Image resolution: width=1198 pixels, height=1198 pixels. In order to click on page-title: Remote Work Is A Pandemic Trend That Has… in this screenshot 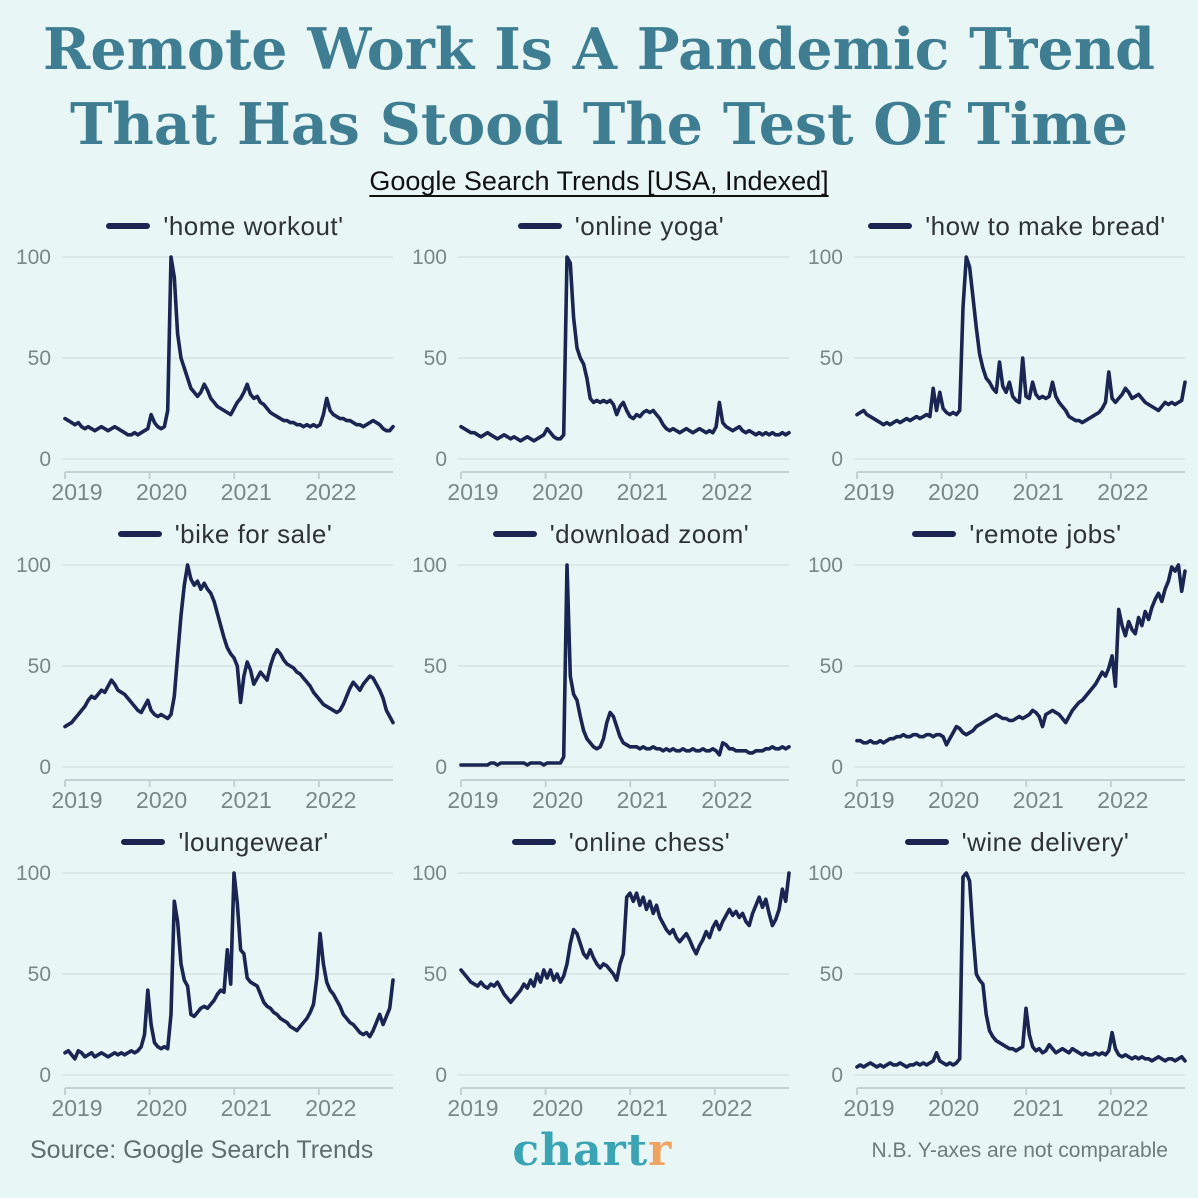, I will do `click(599, 81)`.